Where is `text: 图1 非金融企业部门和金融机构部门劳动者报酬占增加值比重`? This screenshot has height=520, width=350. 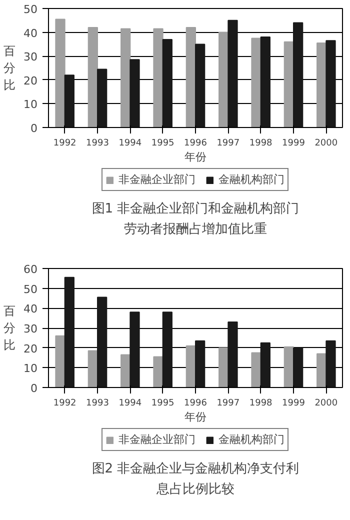
text: 图1 非金融企业部门和金融机构部门劳动者报酬占增加值比重 is located at coordinates (196, 218).